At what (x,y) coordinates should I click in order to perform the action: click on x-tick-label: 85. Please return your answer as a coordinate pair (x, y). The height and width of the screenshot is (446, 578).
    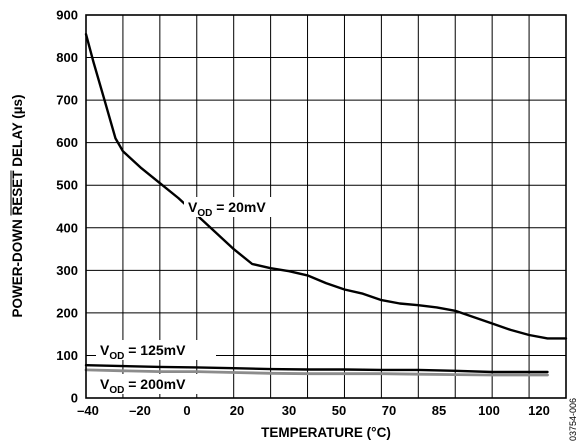
    Looking at the image, I should click on (439, 410).